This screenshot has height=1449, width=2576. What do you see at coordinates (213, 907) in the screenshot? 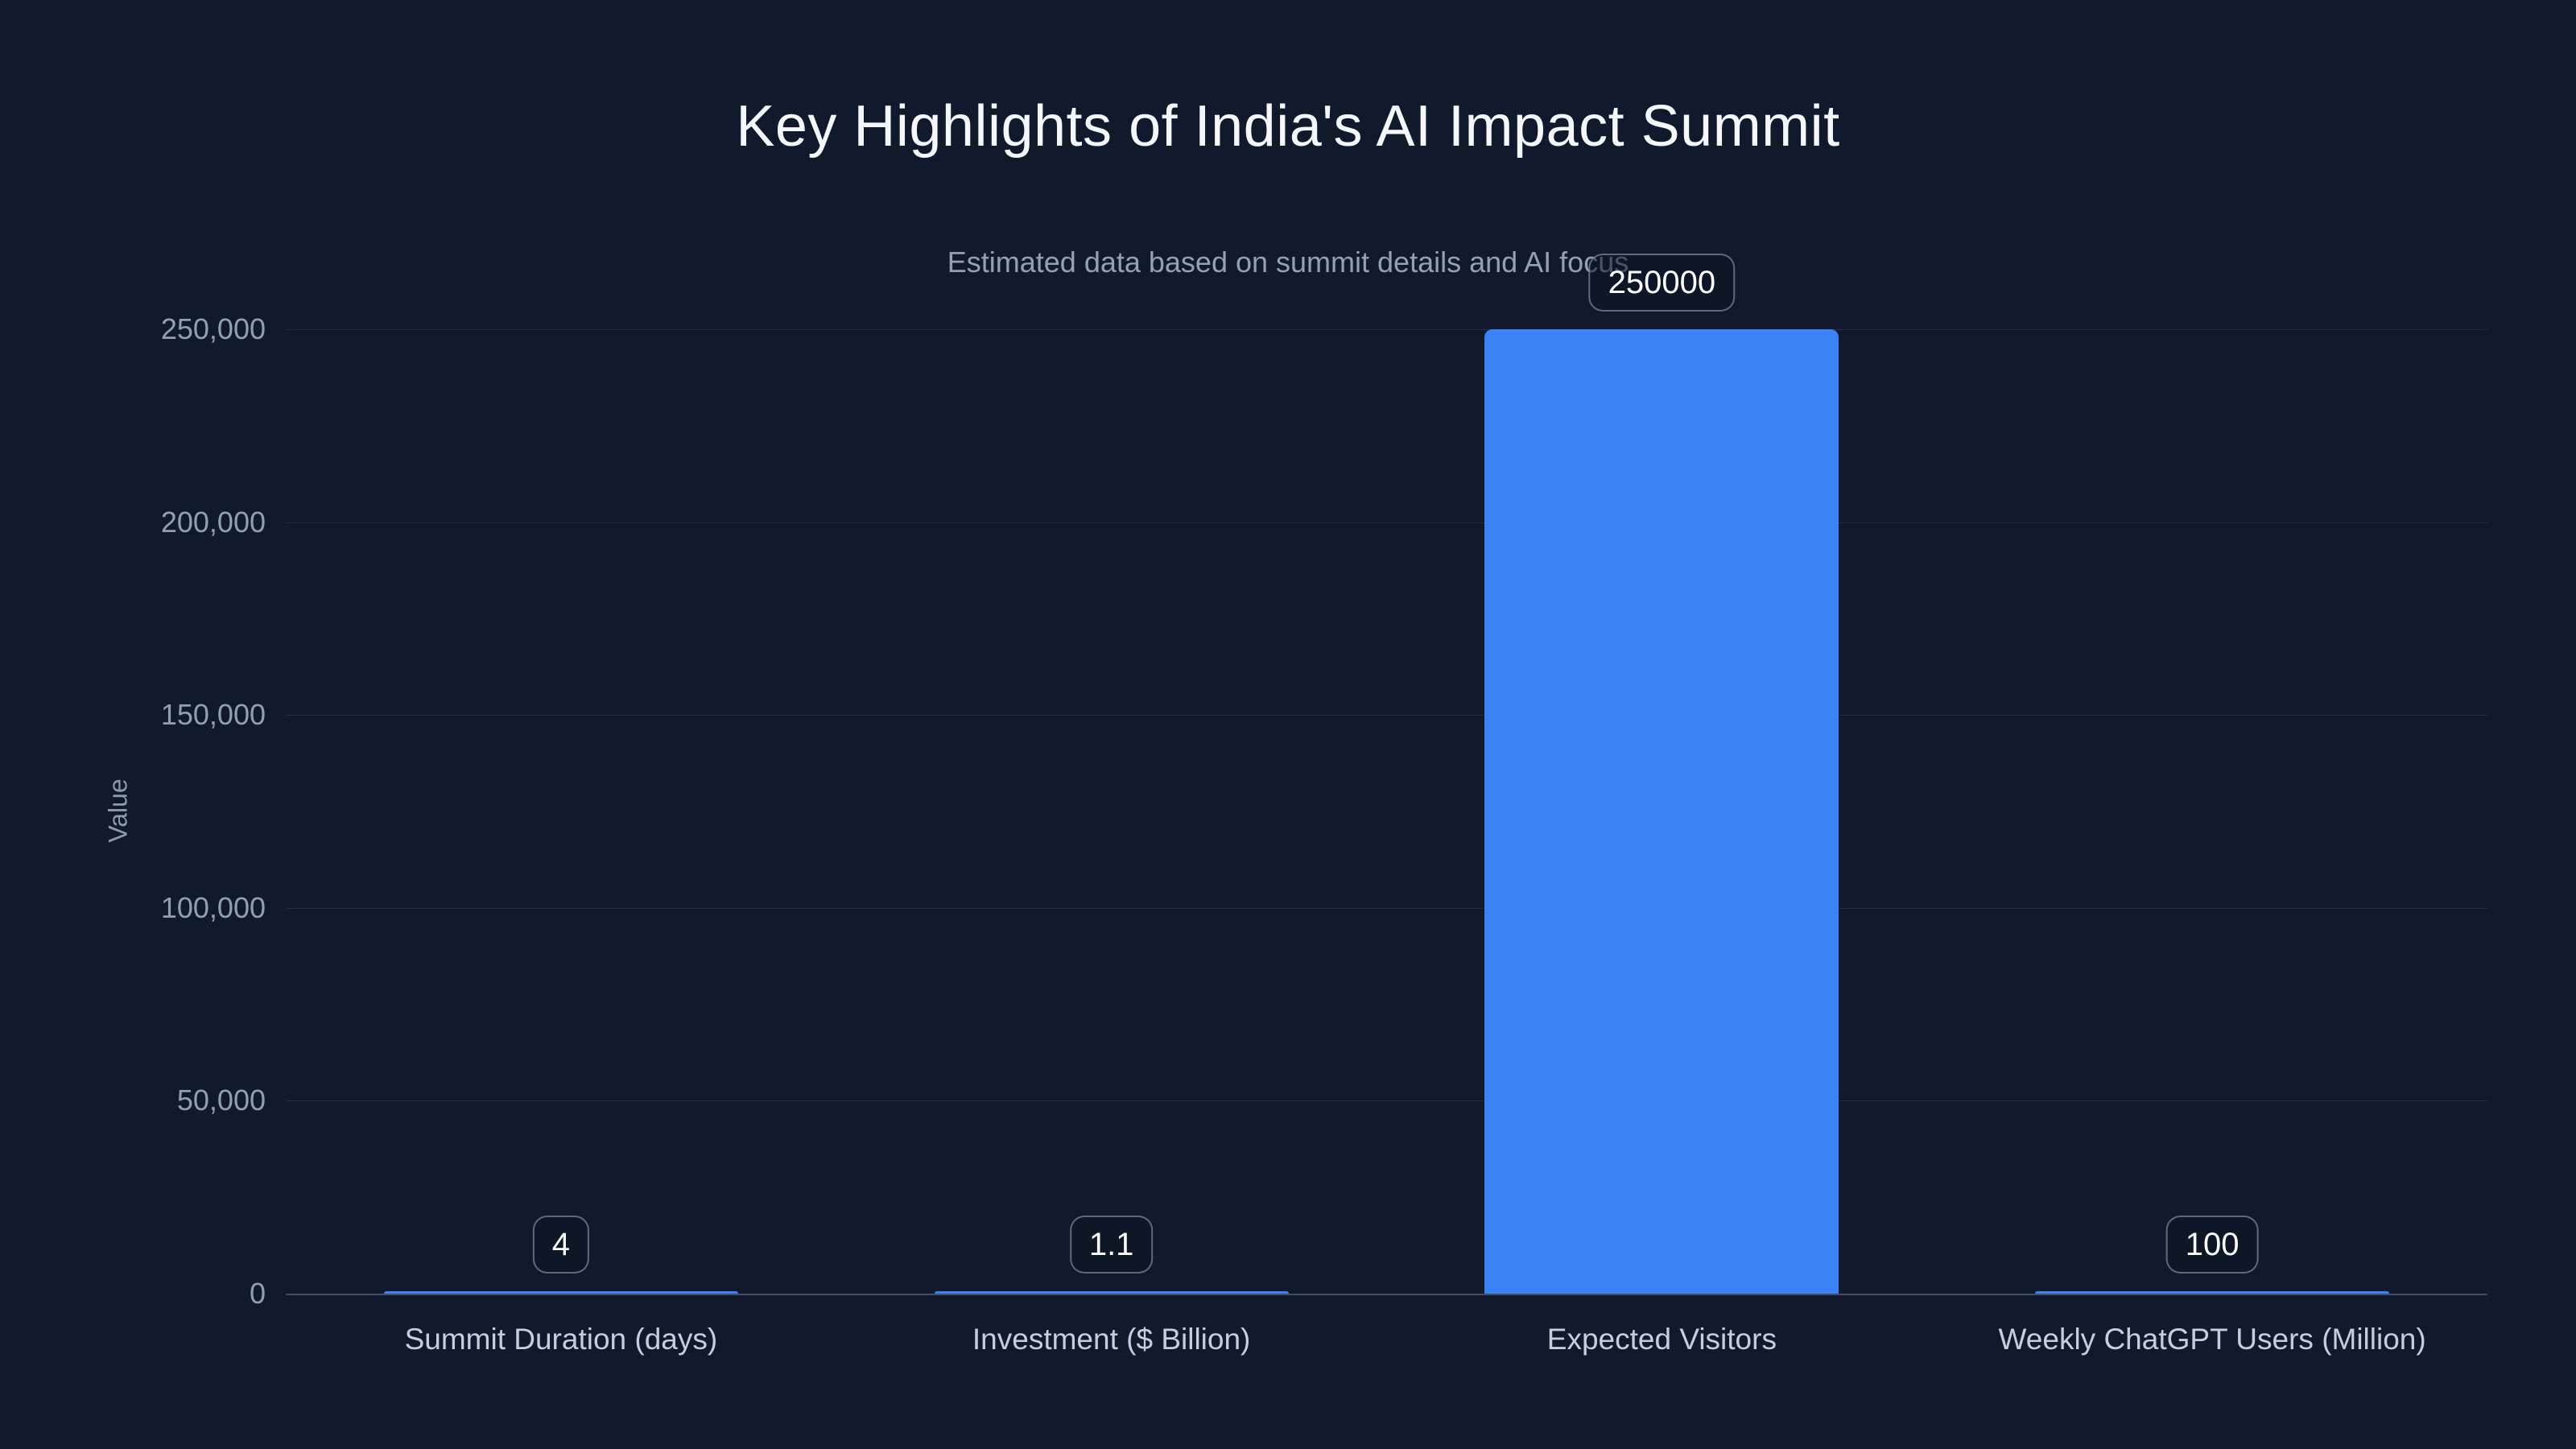
I see `y-tick-label: 100,000` at bounding box center [213, 907].